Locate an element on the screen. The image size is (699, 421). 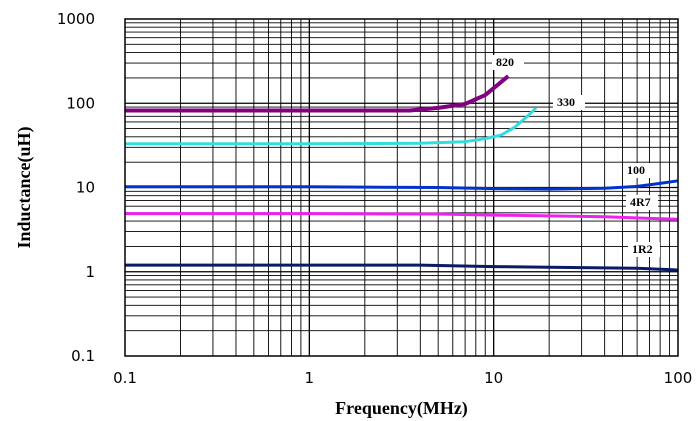
series-line-1R2 is located at coordinates (402, 267).